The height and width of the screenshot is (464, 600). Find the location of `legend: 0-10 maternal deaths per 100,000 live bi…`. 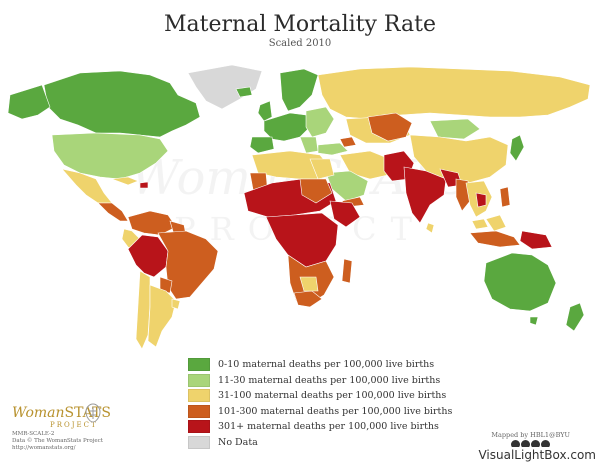

legend: 0-10 maternal deaths per 100,000 live bi… is located at coordinates (320, 403).